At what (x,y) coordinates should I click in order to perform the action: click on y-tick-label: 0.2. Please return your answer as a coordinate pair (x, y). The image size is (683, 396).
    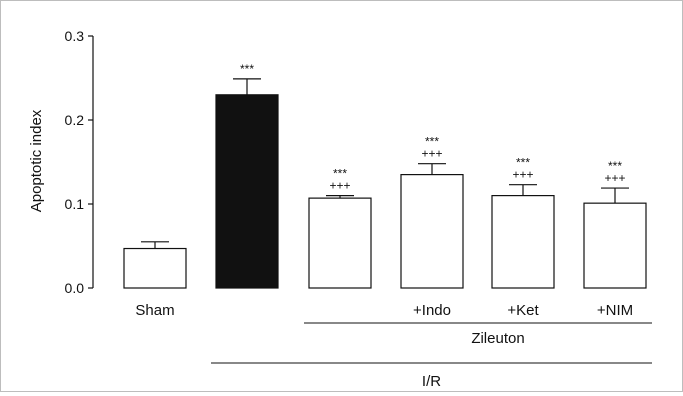
    Looking at the image, I should click on (75, 120).